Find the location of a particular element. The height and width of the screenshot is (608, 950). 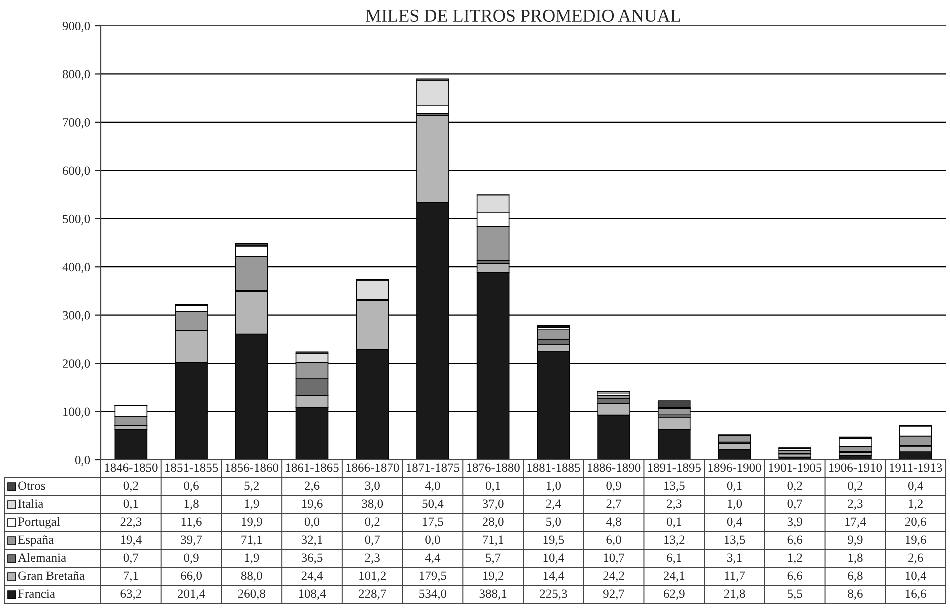

data-label: 4,0 is located at coordinates (432, 487).